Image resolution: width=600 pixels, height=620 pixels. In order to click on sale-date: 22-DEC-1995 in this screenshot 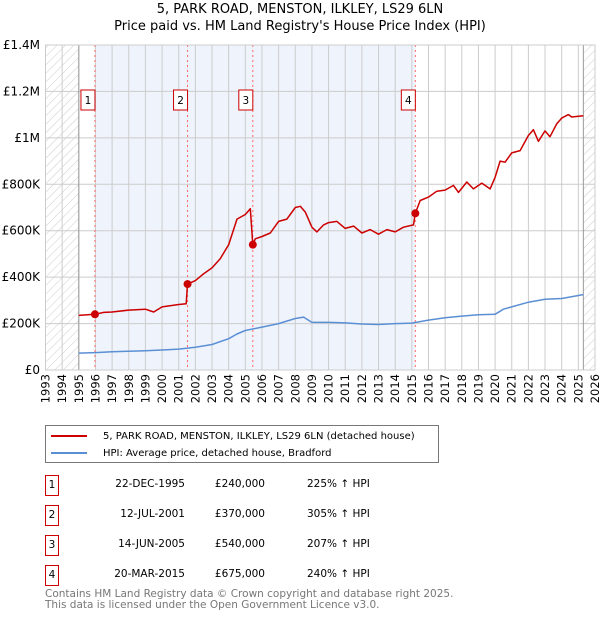, I will do `click(150, 484)`.